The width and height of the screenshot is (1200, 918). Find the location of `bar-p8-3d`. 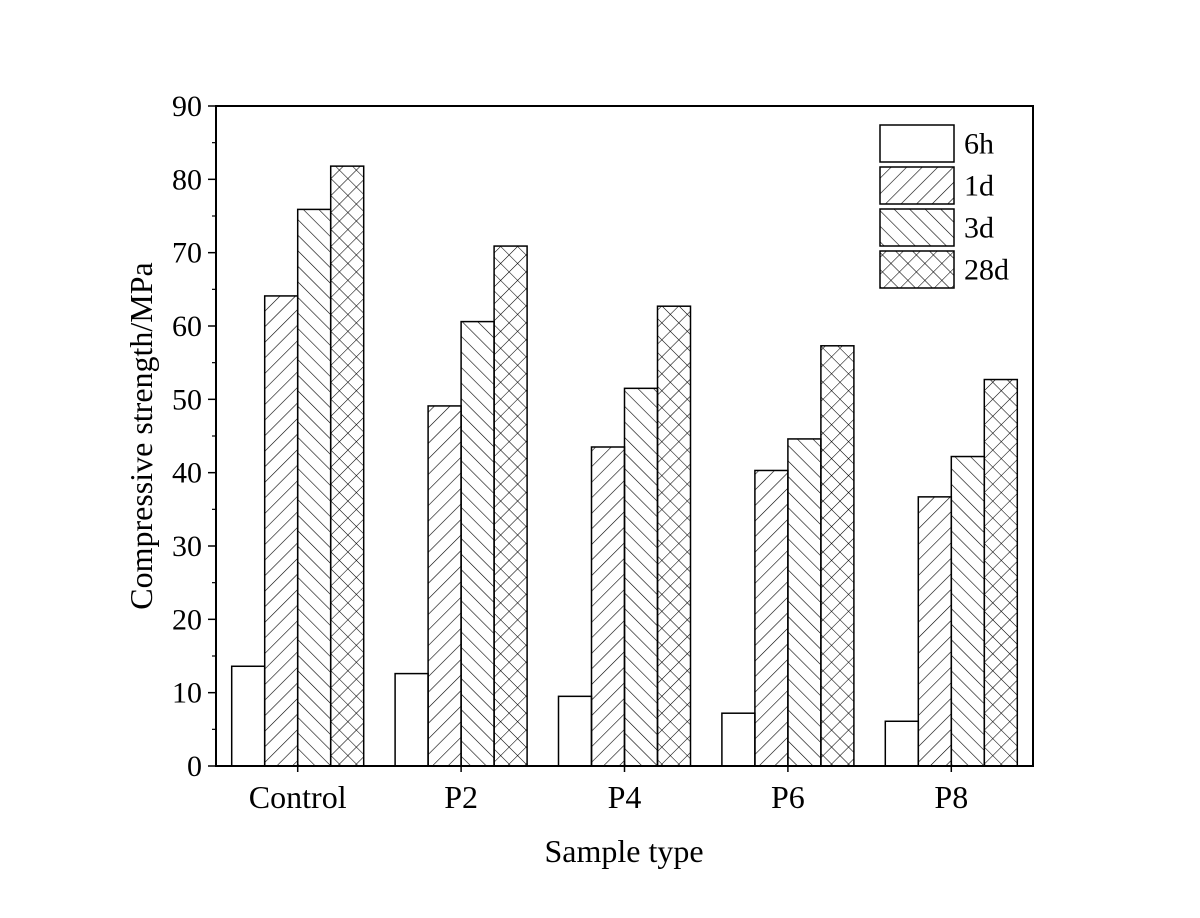

bar-p8-3d is located at coordinates (968, 611).